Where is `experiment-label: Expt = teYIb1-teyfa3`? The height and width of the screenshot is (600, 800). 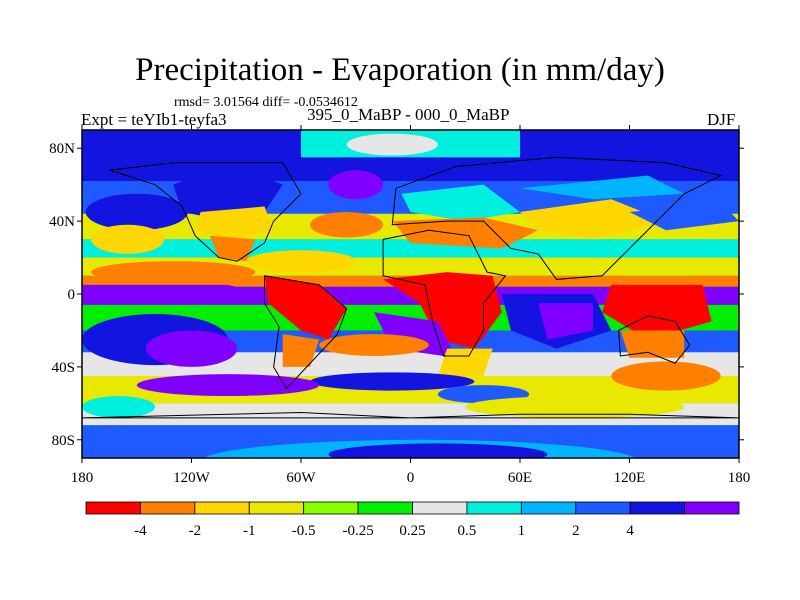
experiment-label: Expt = teYIb1-teyfa3 is located at coordinates (154, 119).